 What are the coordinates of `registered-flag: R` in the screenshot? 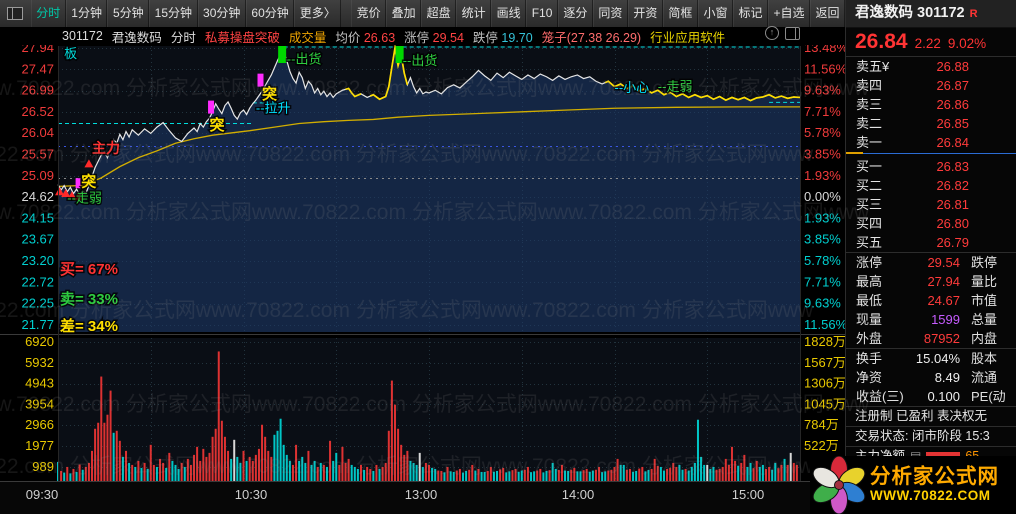 It's located at (973, 14).